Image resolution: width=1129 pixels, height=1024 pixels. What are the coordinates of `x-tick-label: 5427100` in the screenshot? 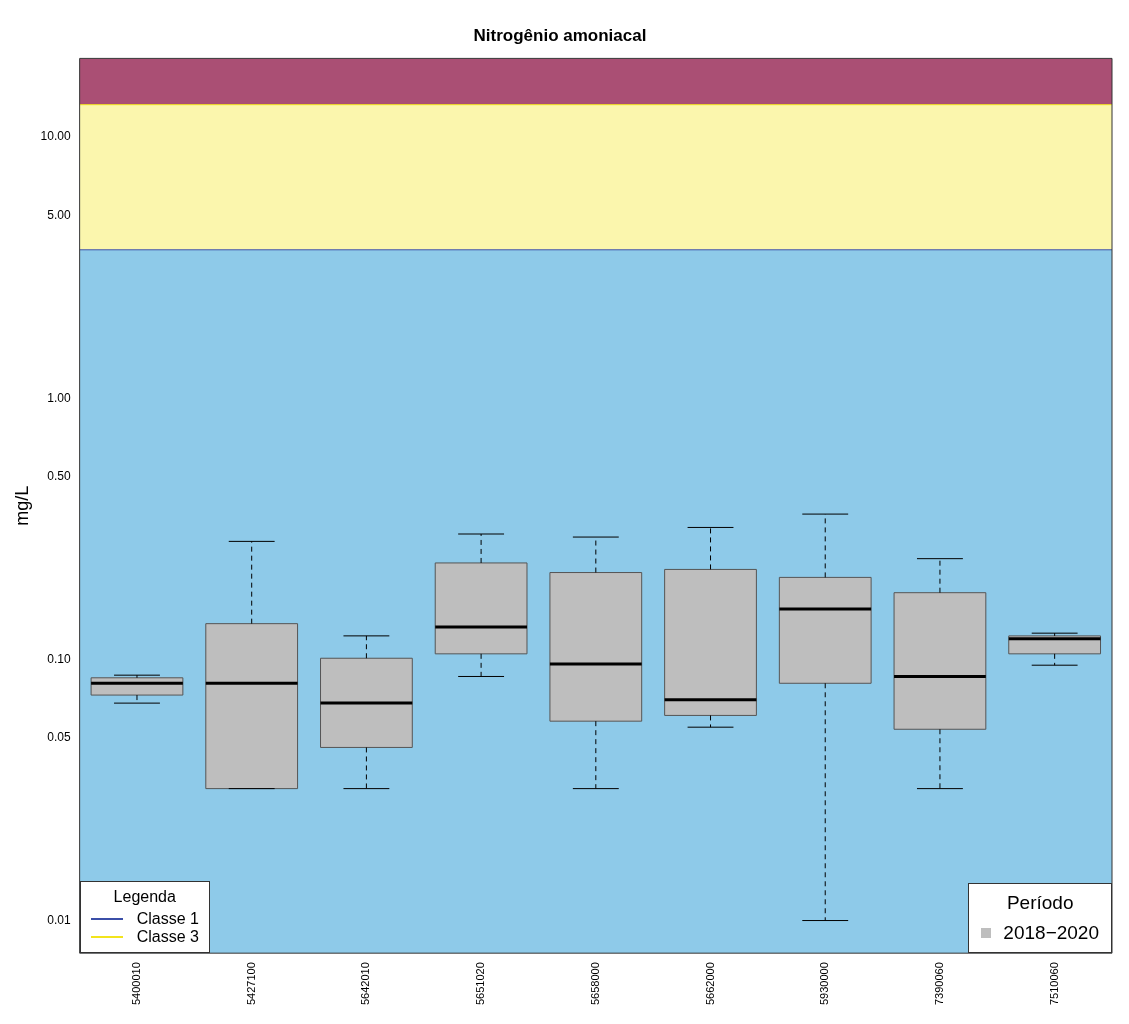 It's located at (250, 983).